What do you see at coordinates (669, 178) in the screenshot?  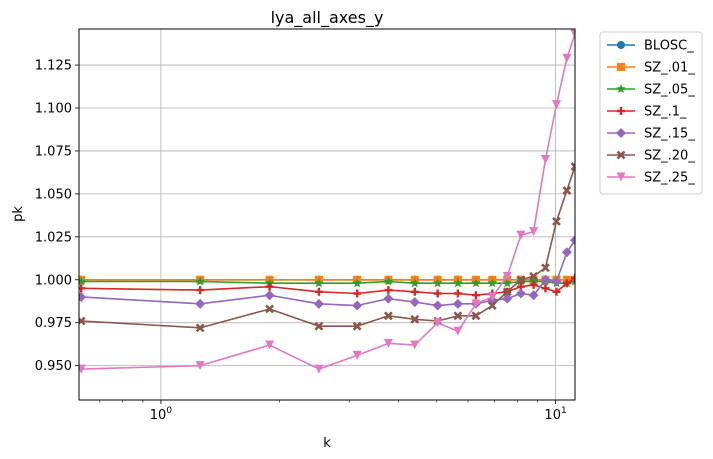 I see `legend-label: SZ_.25_` at bounding box center [669, 178].